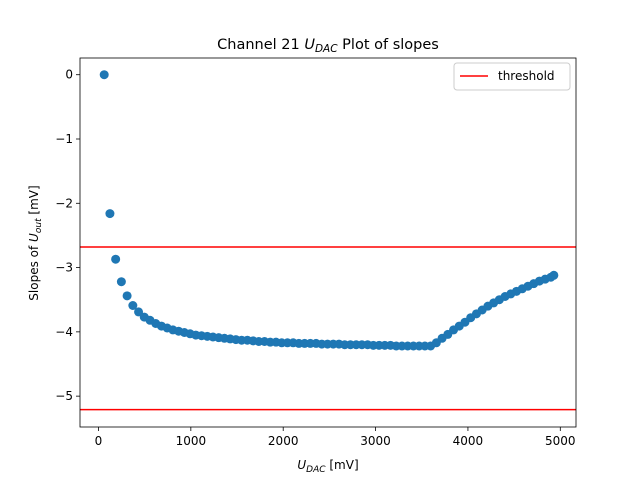  I want to click on y-tick-label: −1, so click(64, 139).